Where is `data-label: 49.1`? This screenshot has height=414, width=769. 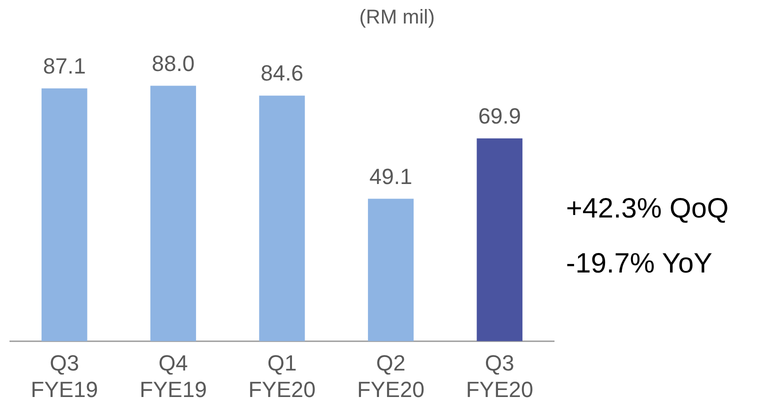 data-label: 49.1 is located at coordinates (390, 176).